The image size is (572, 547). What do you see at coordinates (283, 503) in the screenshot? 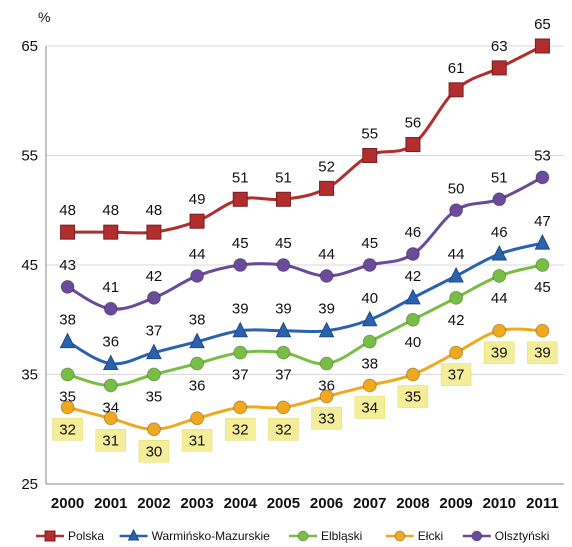
I see `x-tick-label: 2005` at bounding box center [283, 503].